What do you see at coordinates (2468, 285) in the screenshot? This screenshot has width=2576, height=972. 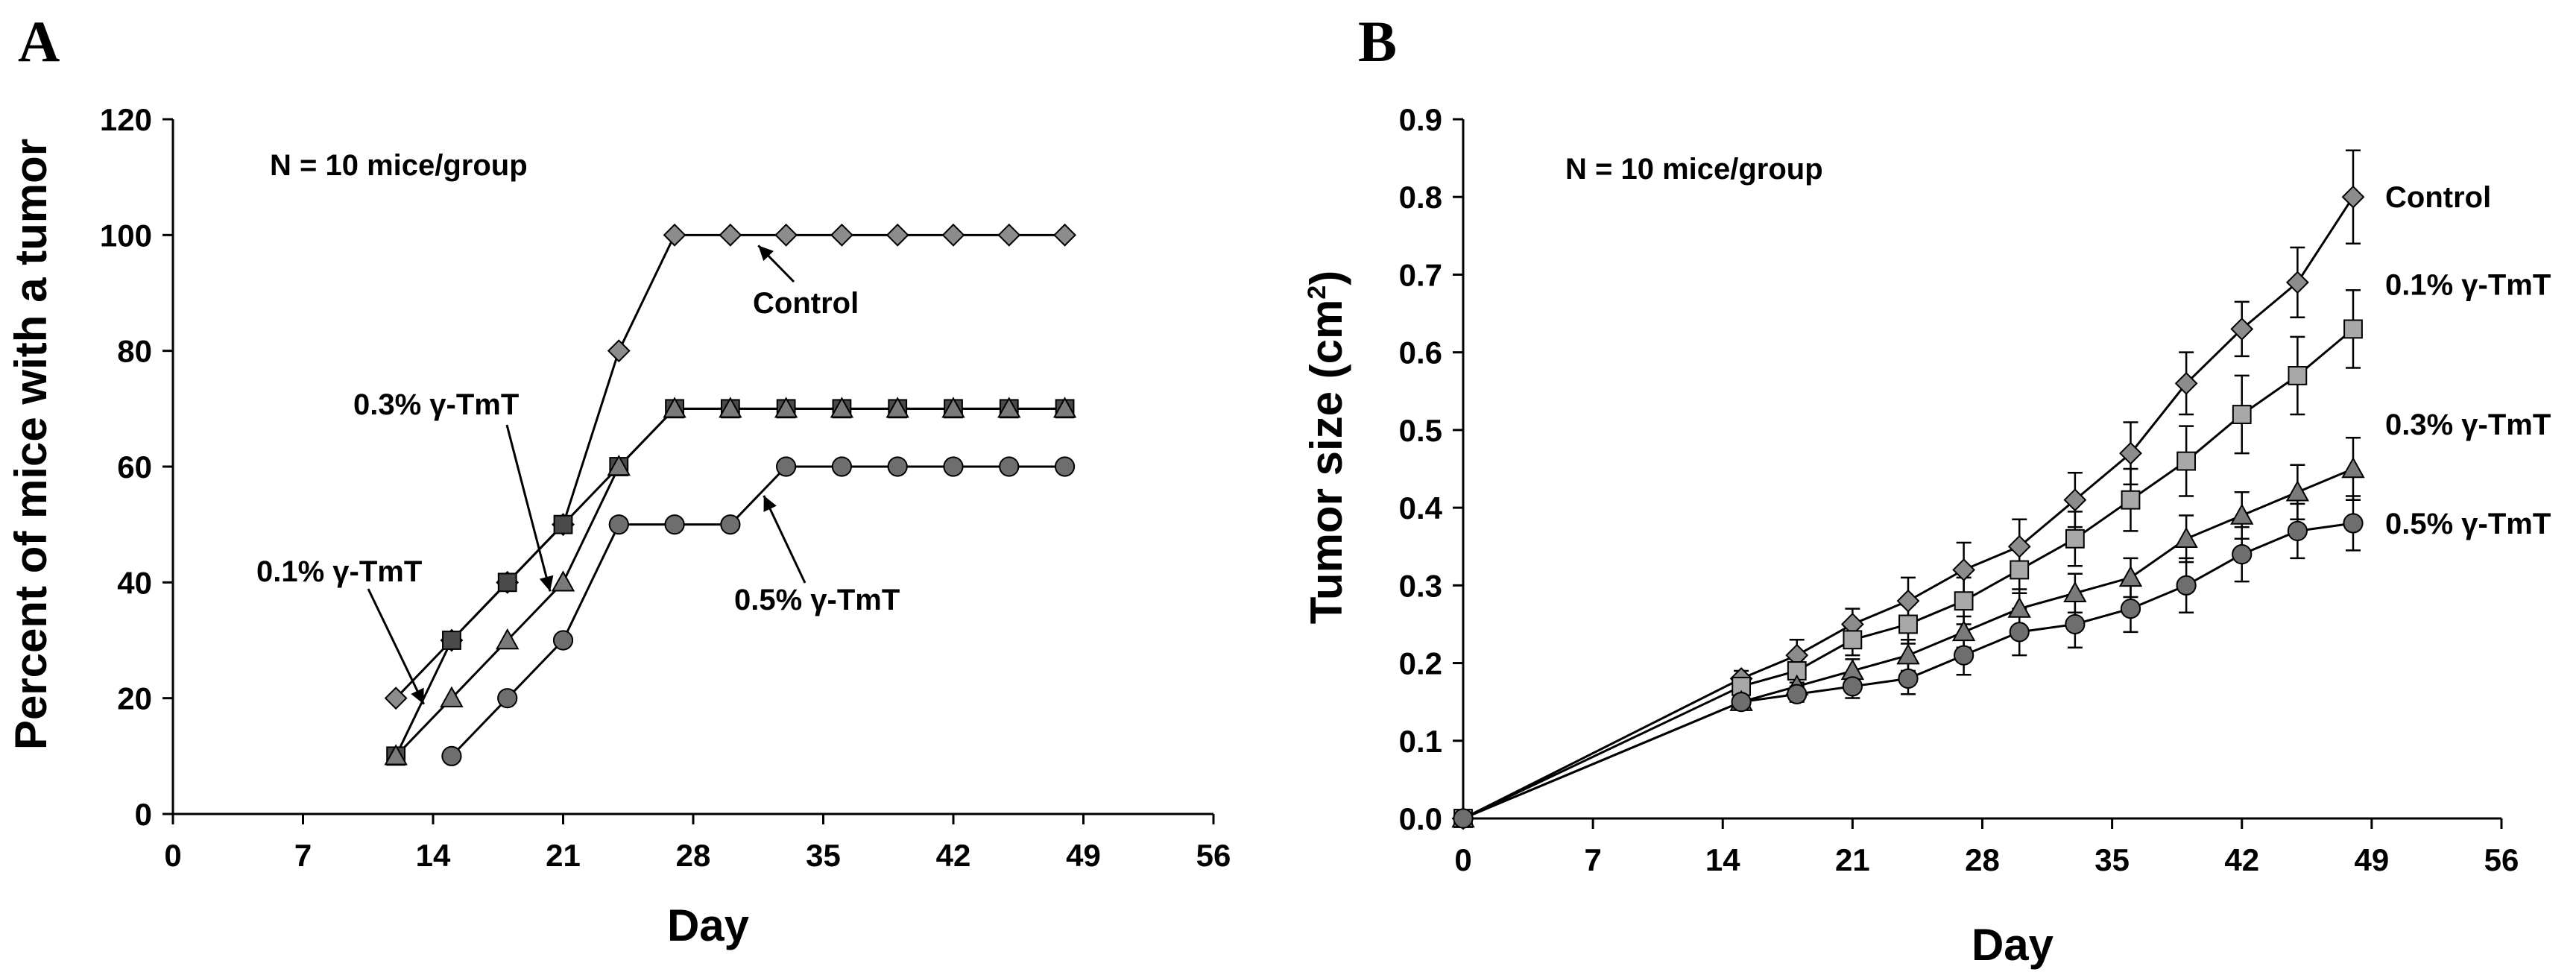 I see `panel-b-series-label-0-1-tmt: 0.1% γ-TmT` at bounding box center [2468, 285].